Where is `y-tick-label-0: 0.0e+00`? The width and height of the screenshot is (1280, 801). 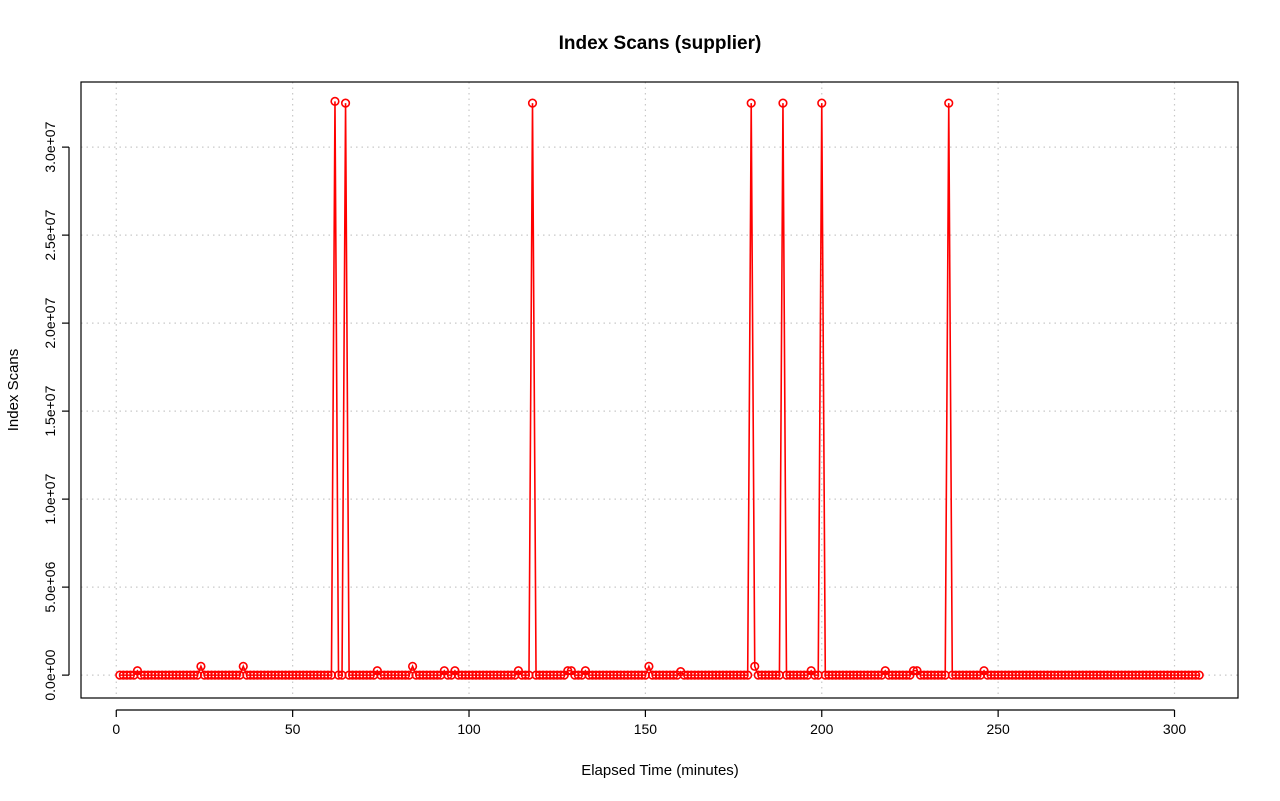
y-tick-label-0: 0.0e+00 is located at coordinates (50, 674).